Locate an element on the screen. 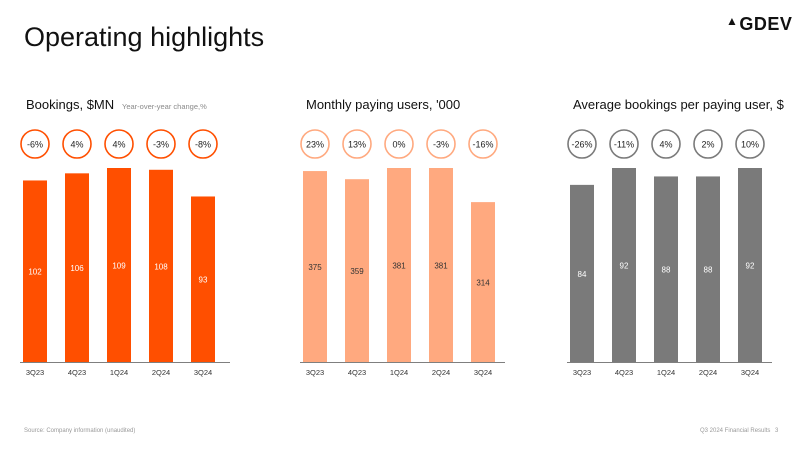  page-title: Operating highlights is located at coordinates (144, 37).